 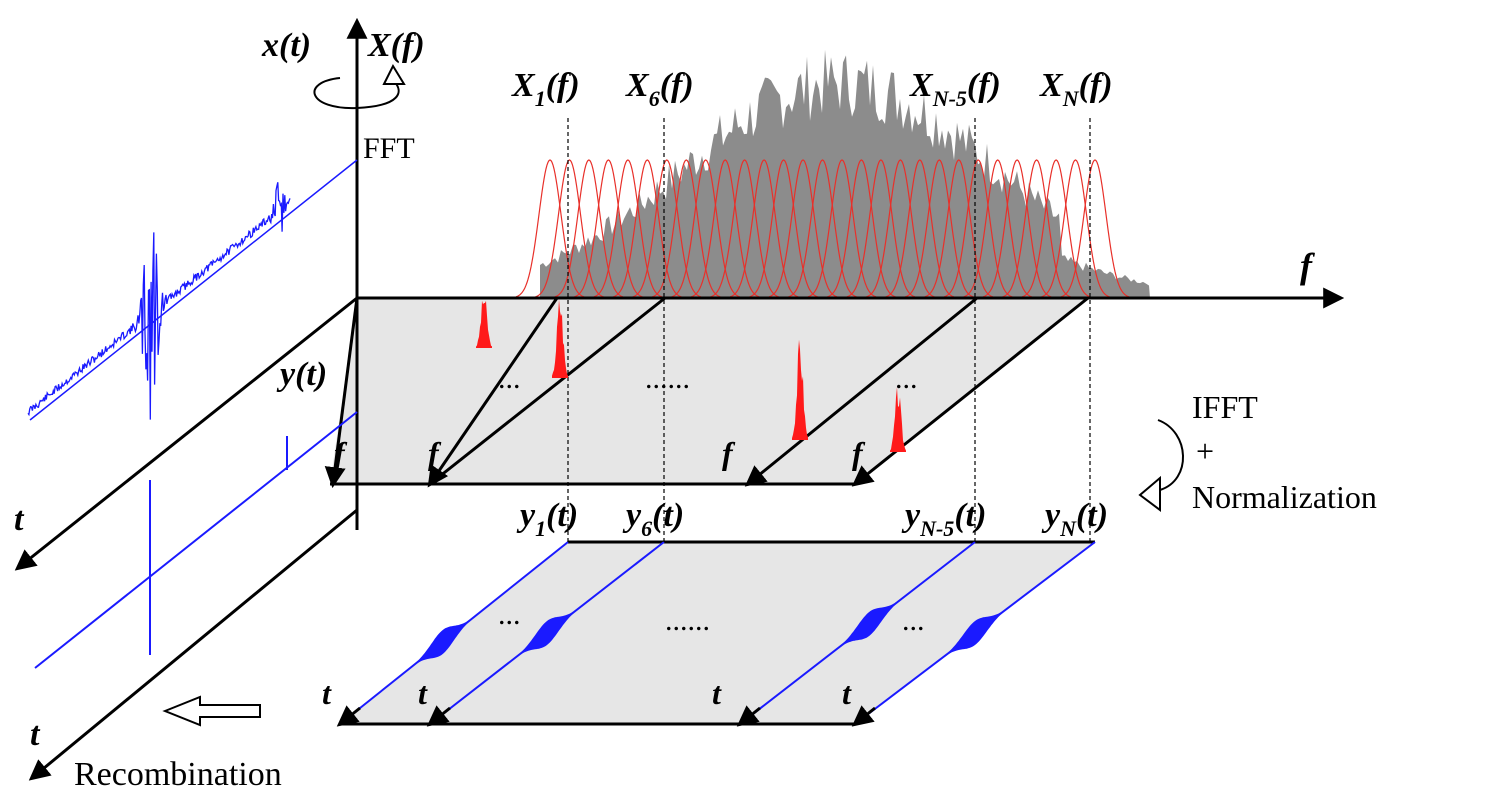 I want to click on original-signal, so click(x=159, y=301).